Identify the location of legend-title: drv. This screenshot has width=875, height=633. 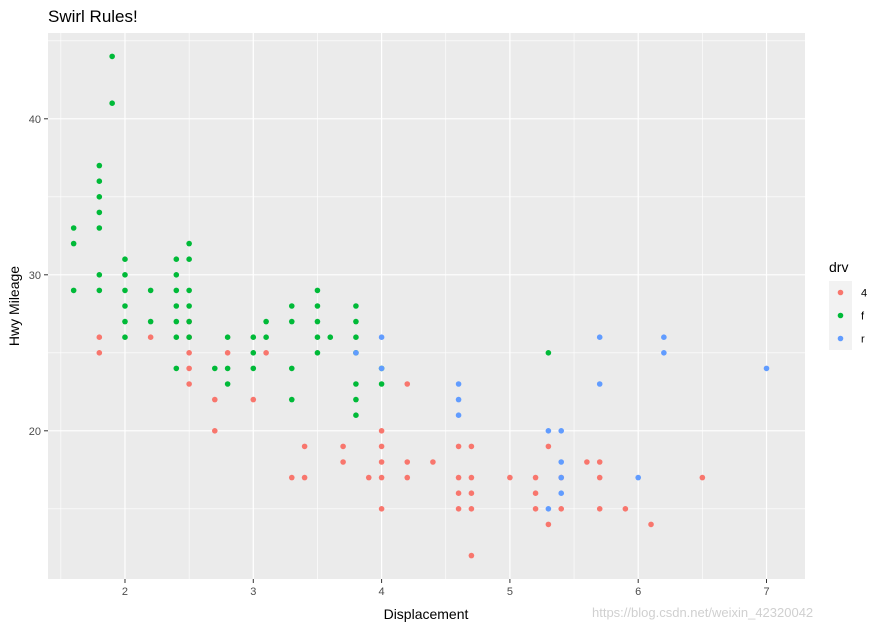
(838, 267).